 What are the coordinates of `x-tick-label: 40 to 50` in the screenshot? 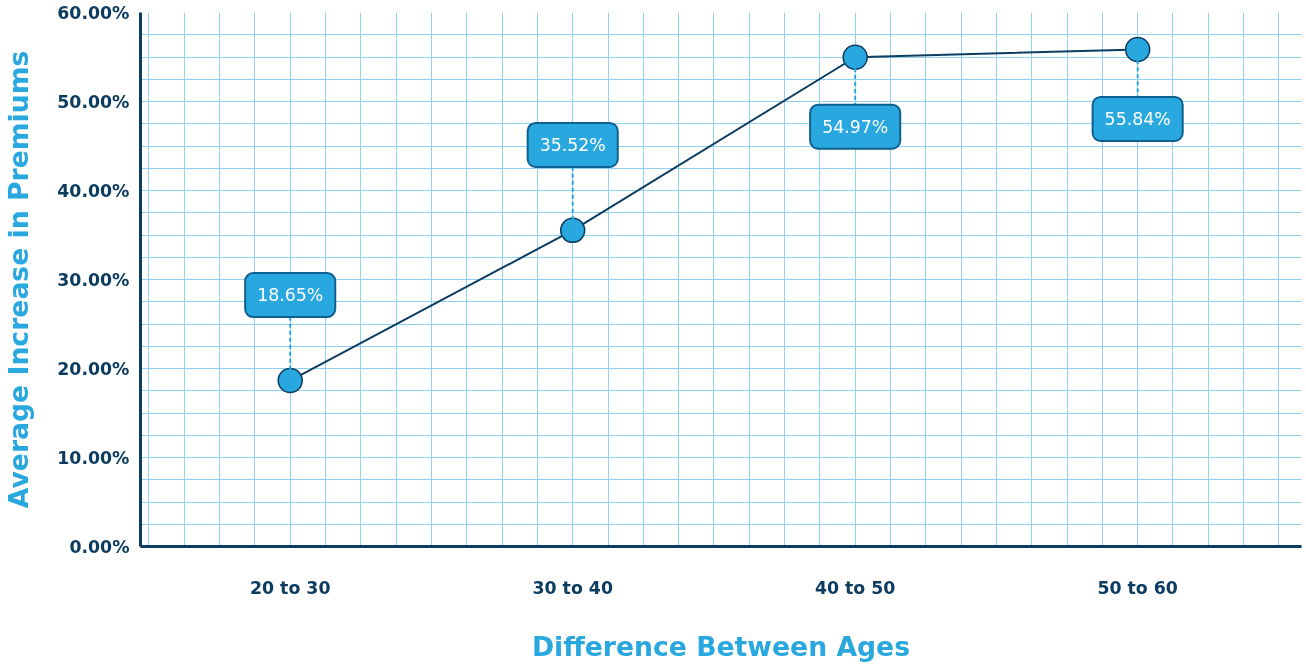 It's located at (855, 587).